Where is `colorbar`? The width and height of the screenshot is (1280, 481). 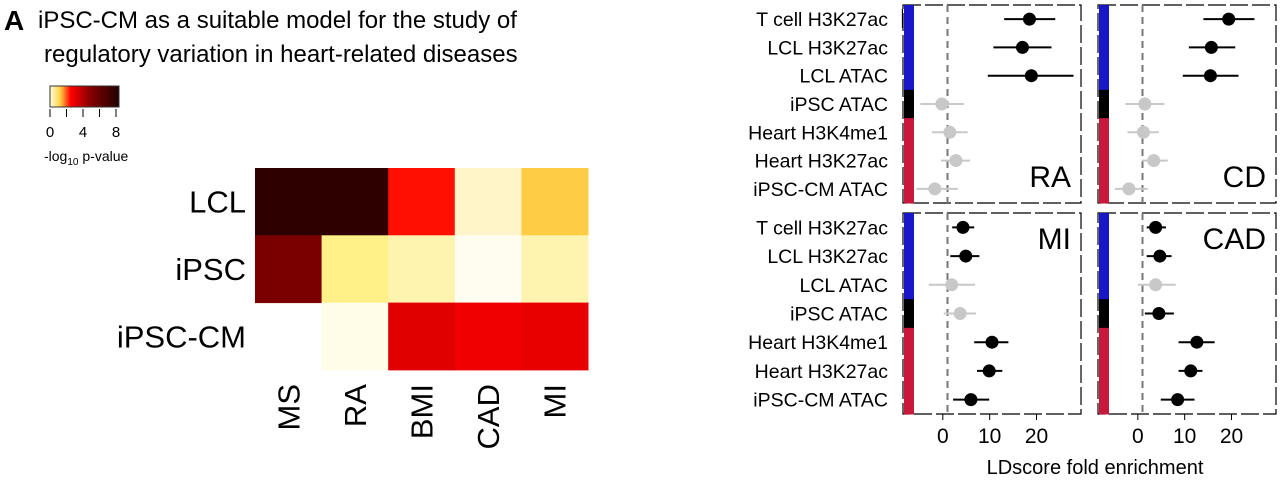
colorbar is located at coordinates (84, 96).